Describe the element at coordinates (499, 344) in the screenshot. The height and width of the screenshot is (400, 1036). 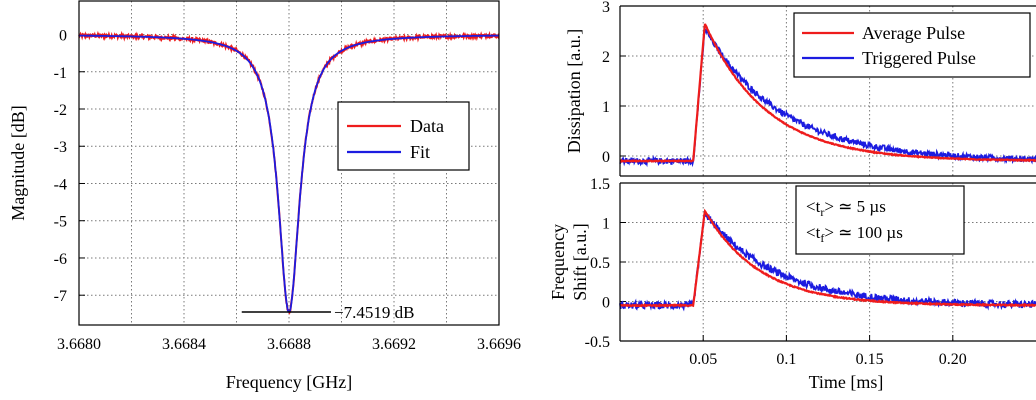
I see `left-x-tick-label: 3.6696` at that location.